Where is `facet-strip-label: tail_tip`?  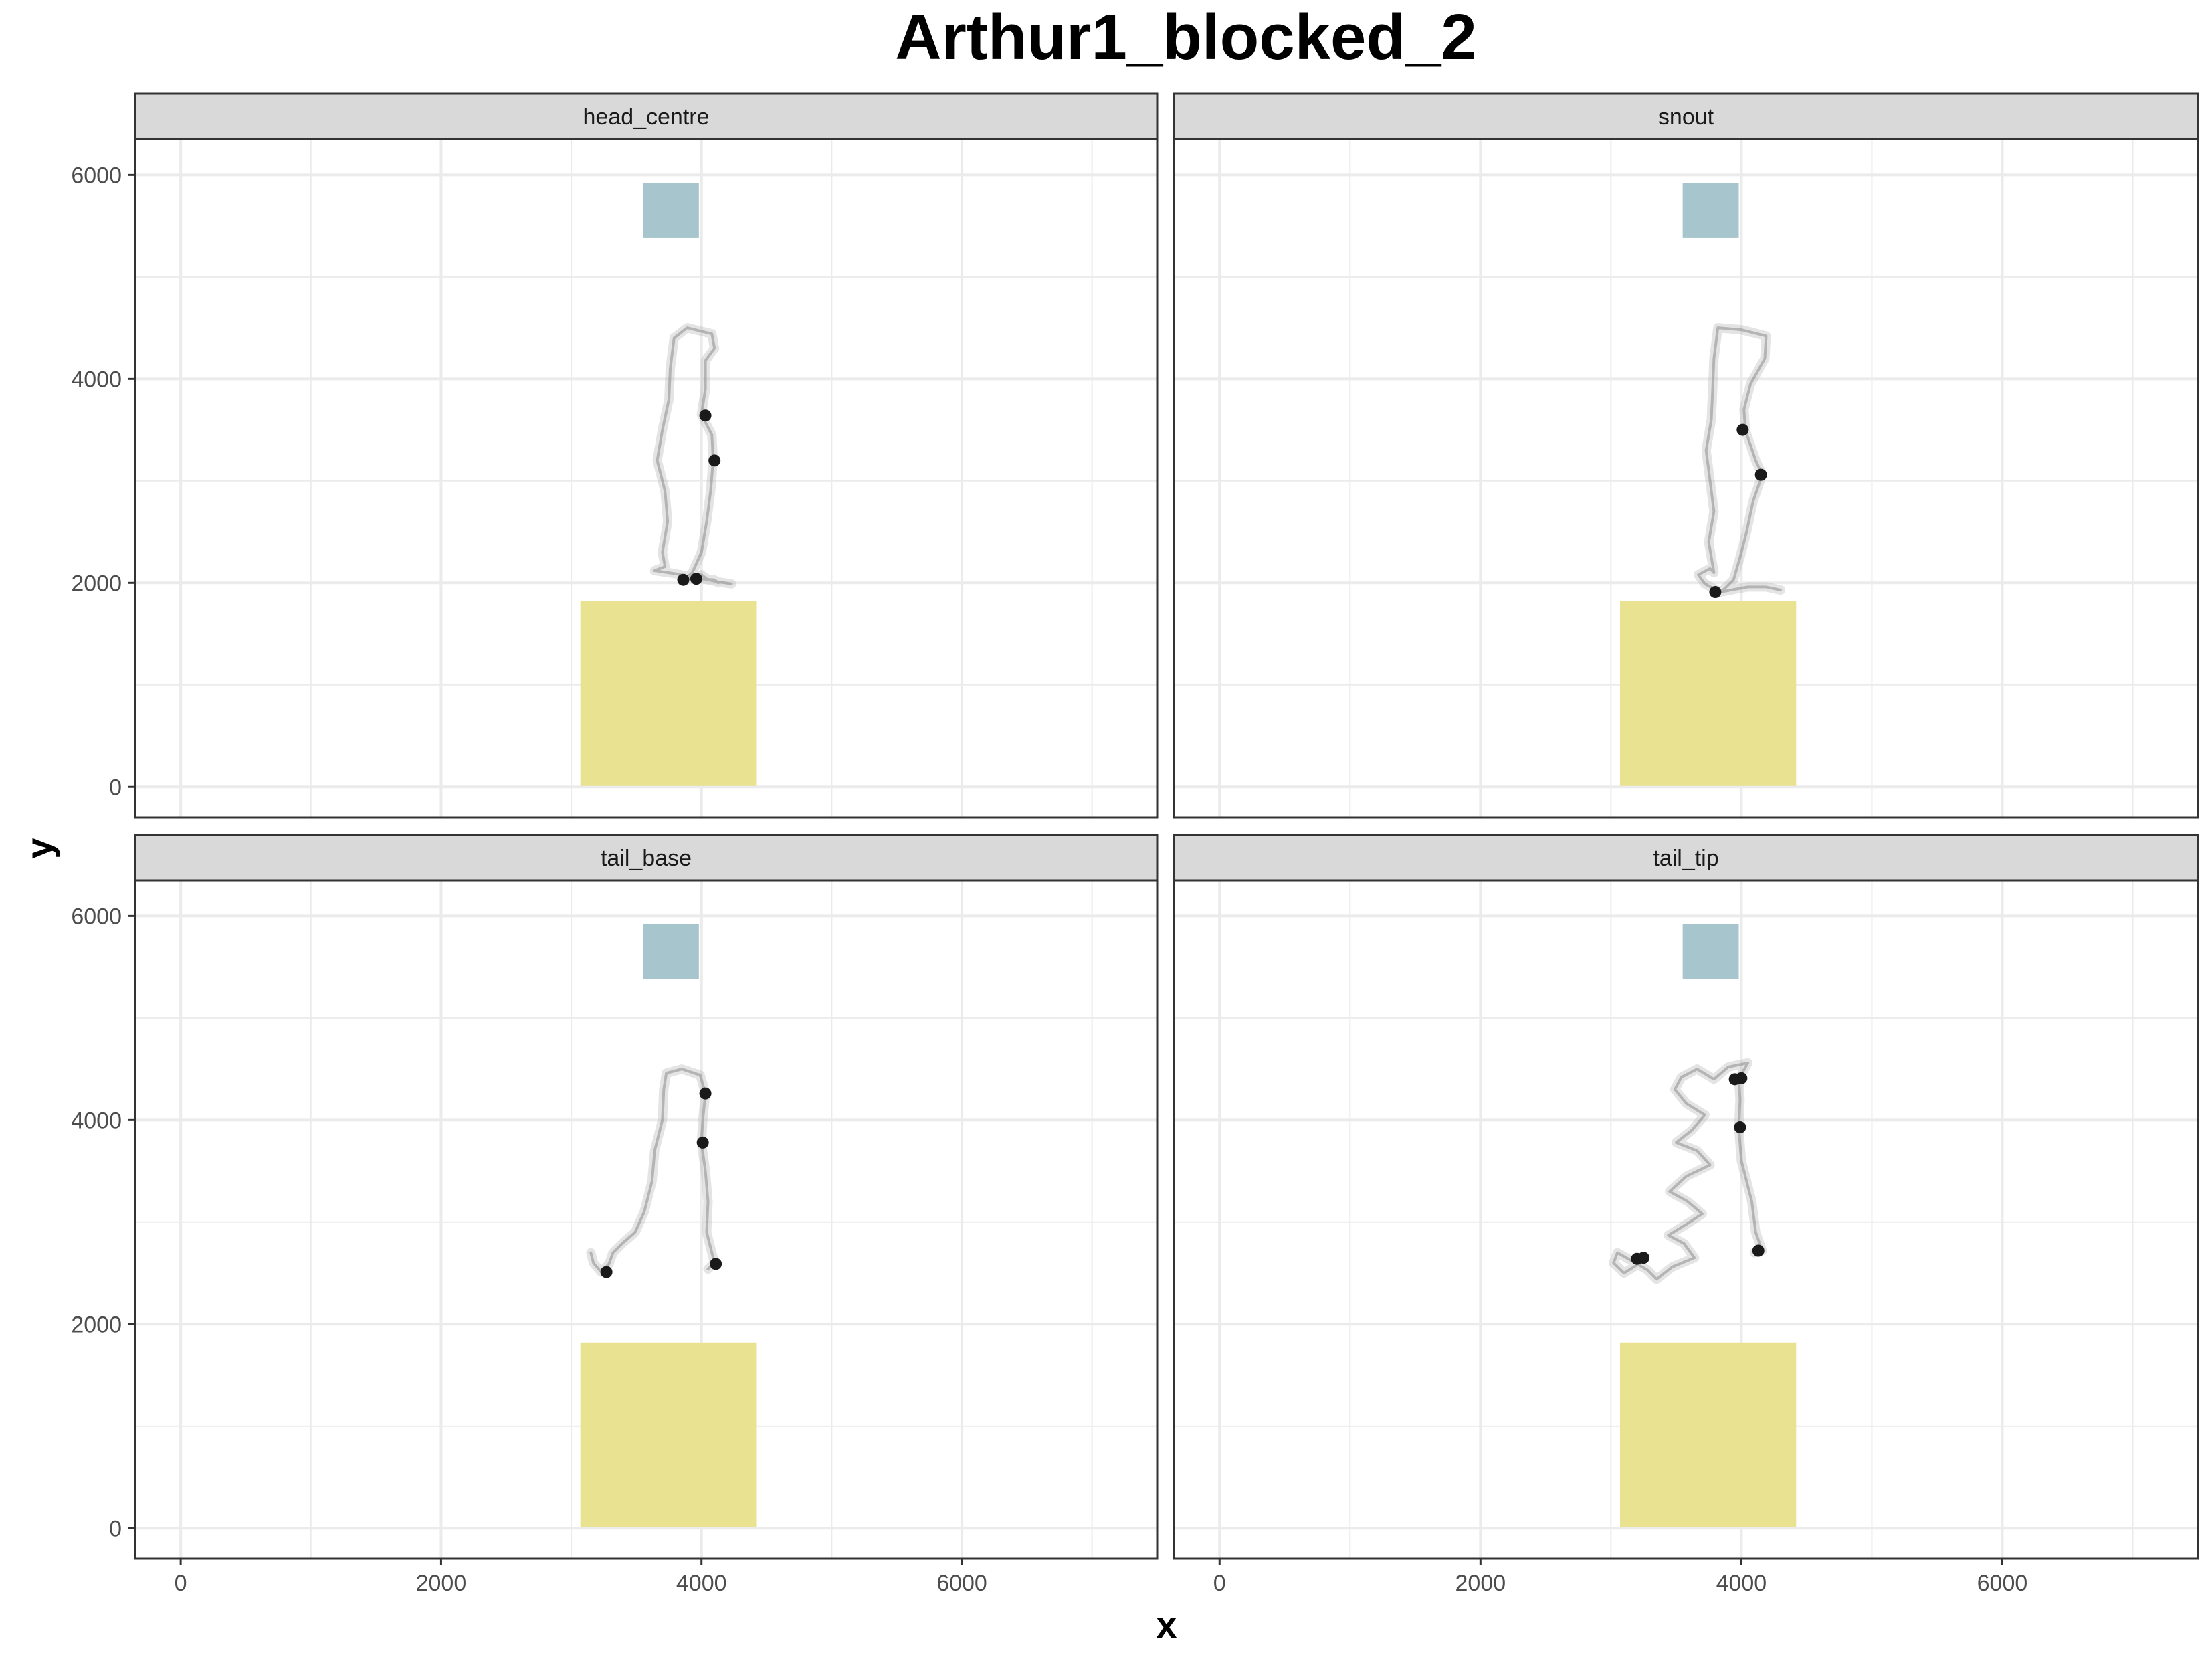
facet-strip-label: tail_tip is located at coordinates (1686, 858).